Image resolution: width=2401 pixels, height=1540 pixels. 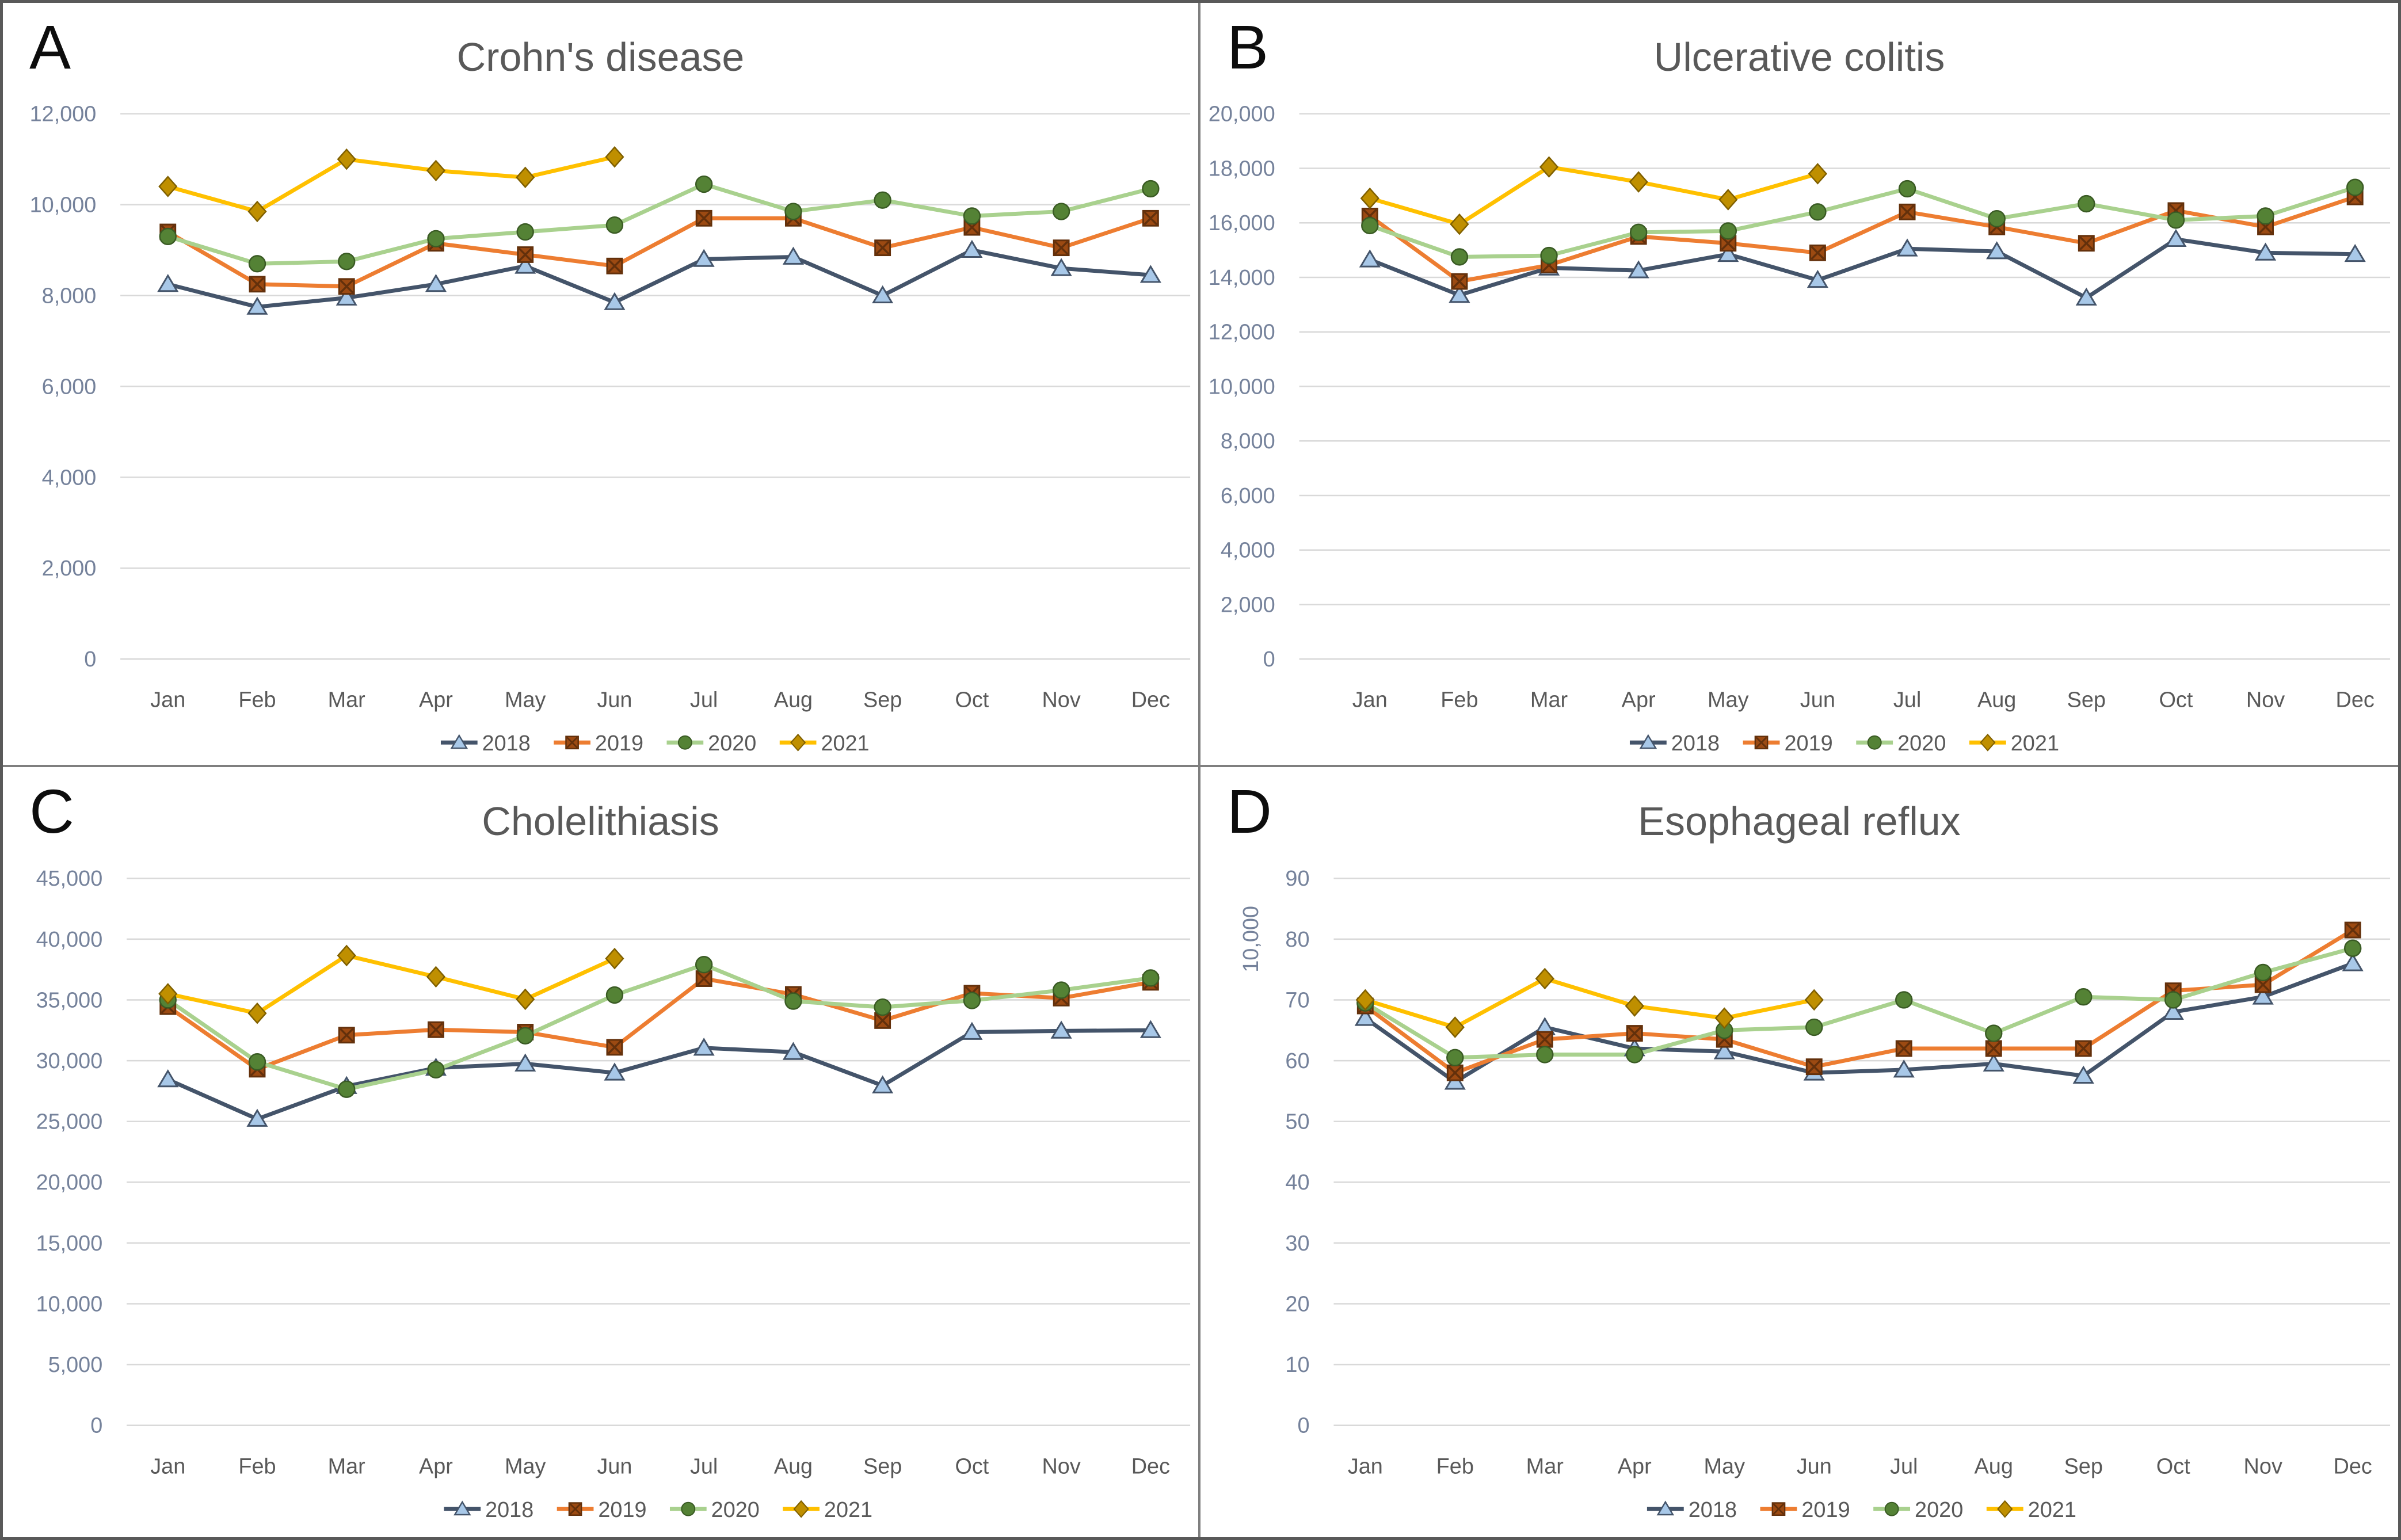 I want to click on y-tick-label: 5,000, so click(x=75, y=1365).